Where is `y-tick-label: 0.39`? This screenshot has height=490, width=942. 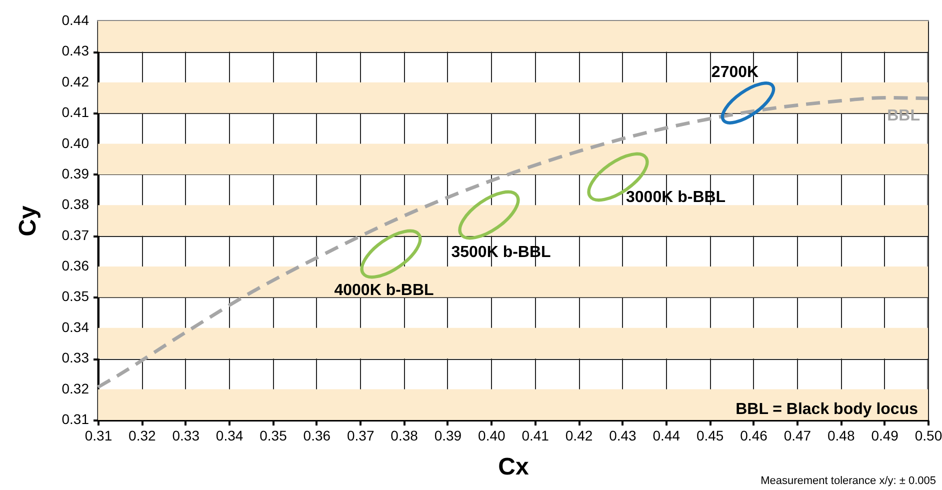 y-tick-label: 0.39 is located at coordinates (76, 173).